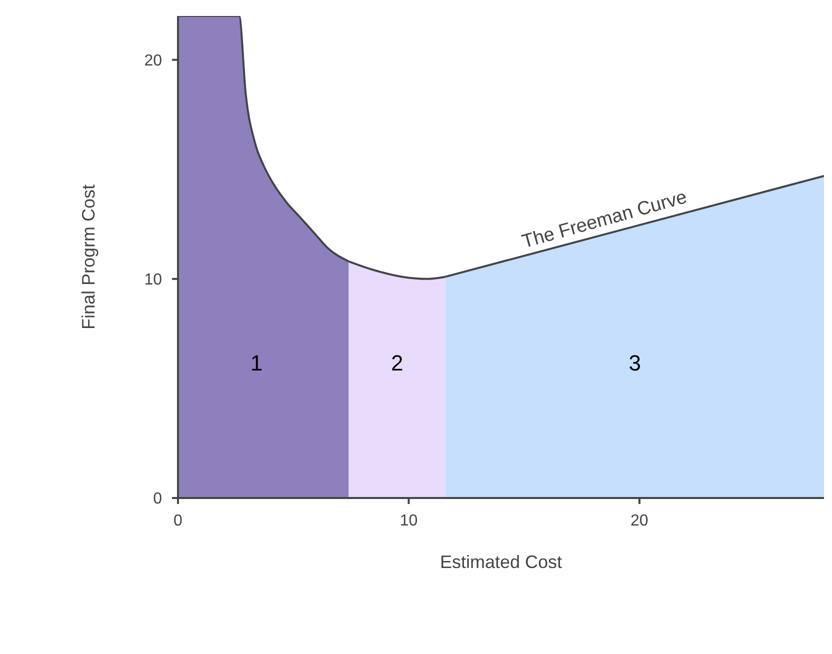  Describe the element at coordinates (605, 219) in the screenshot. I see `annotation: The Freeman Curve` at that location.